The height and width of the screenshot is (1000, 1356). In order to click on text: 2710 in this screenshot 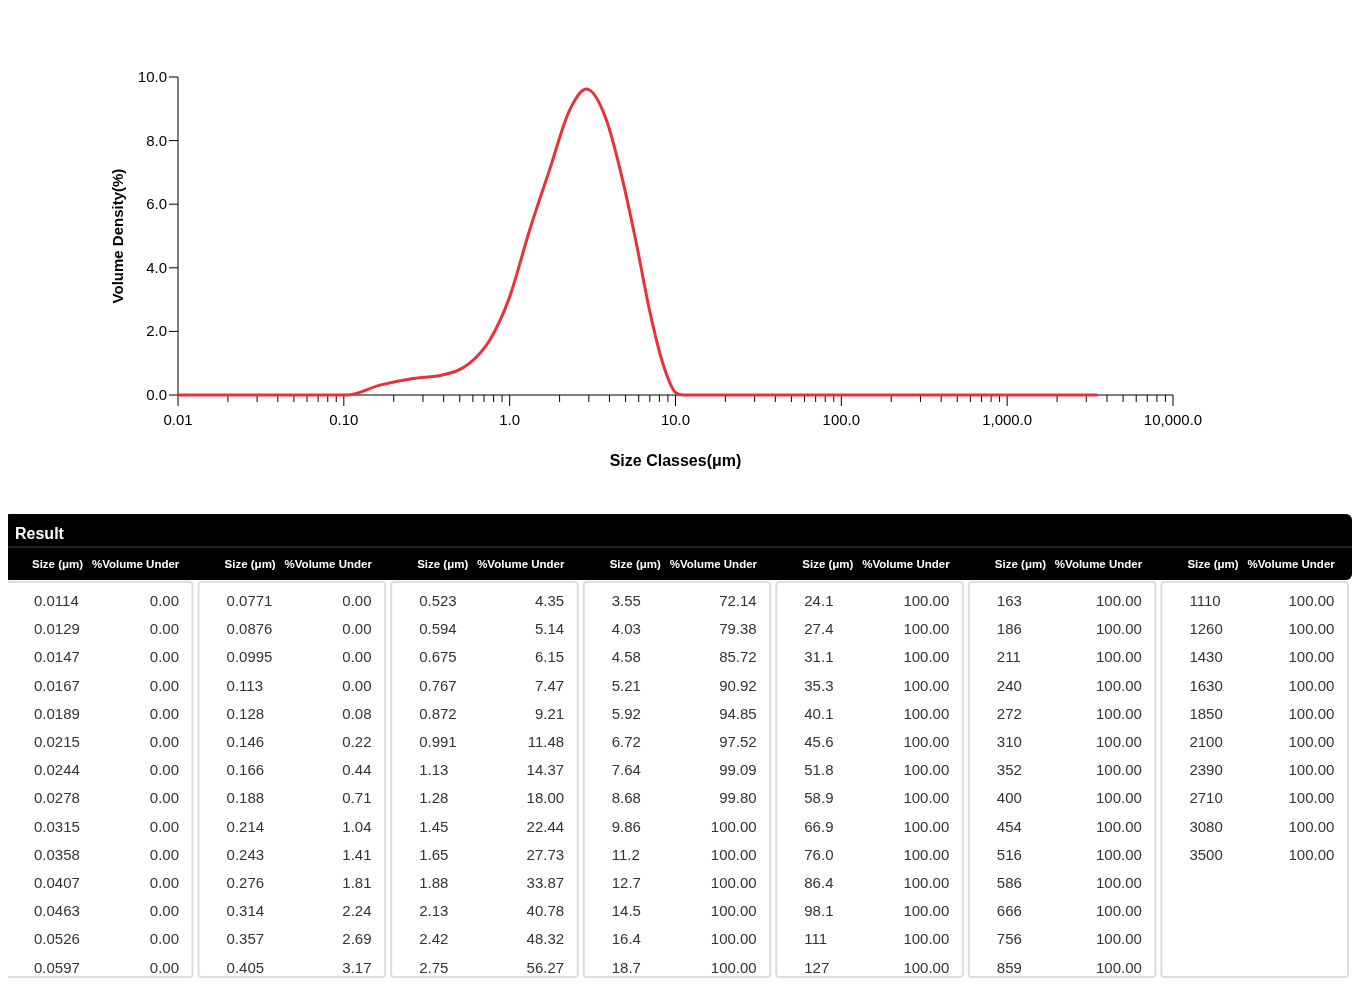, I will do `click(1206, 798)`.